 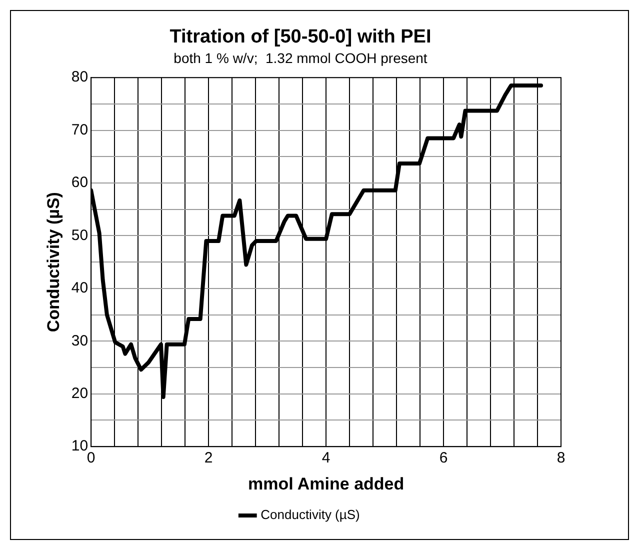 I want to click on x-tick-label: 4, so click(x=326, y=458).